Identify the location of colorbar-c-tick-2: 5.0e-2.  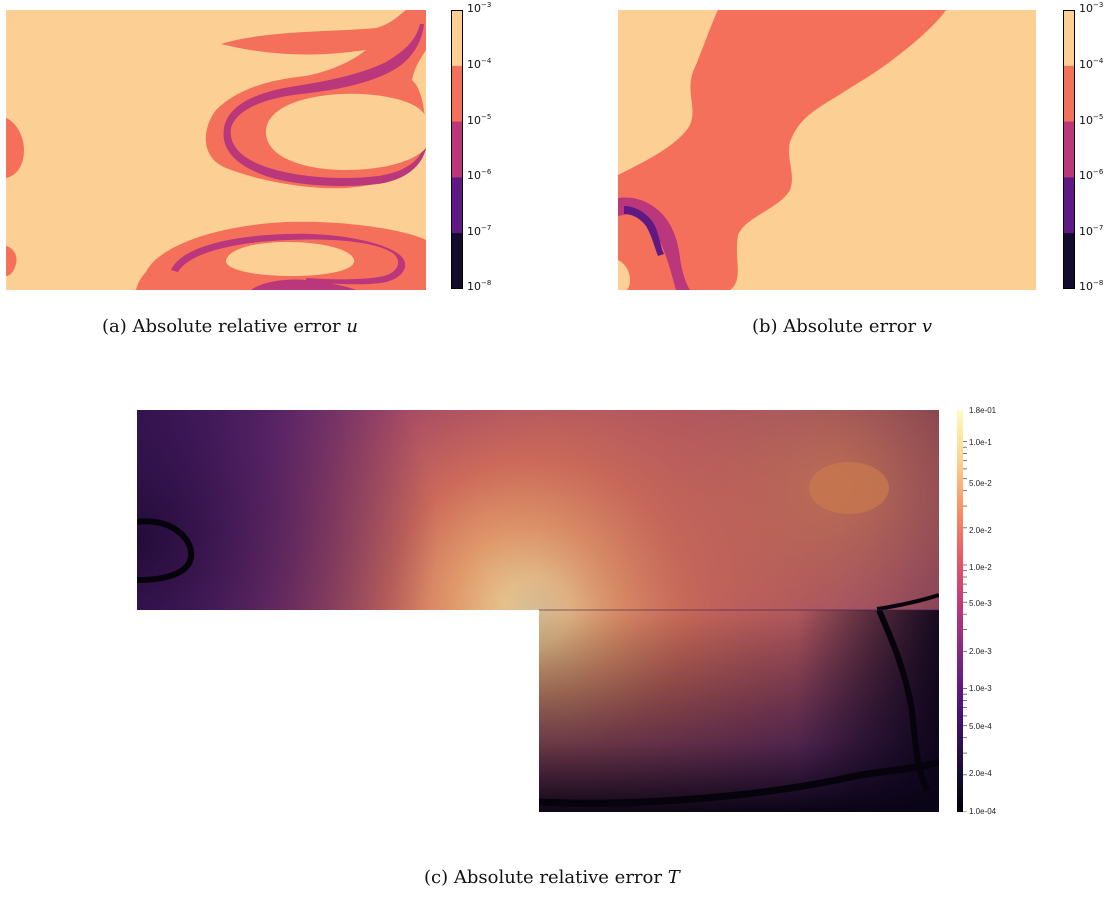
(980, 483).